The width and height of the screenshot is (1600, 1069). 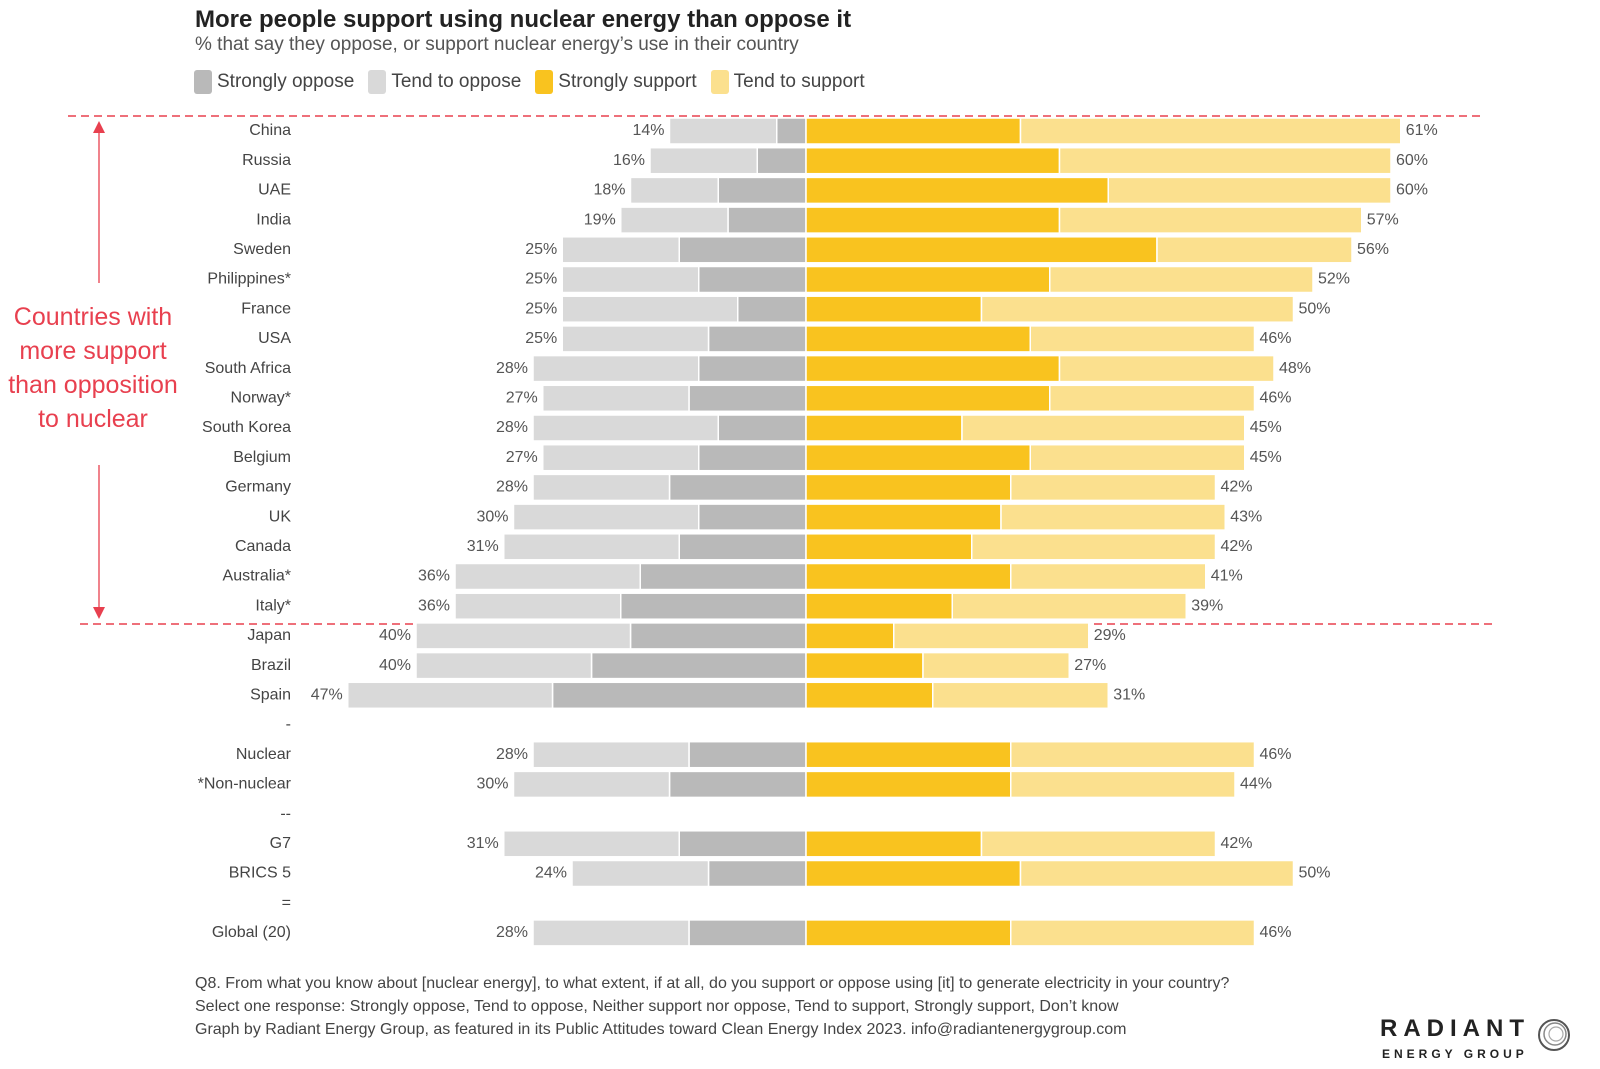 I want to click on oppose-total-label: 47%, so click(x=327, y=695).